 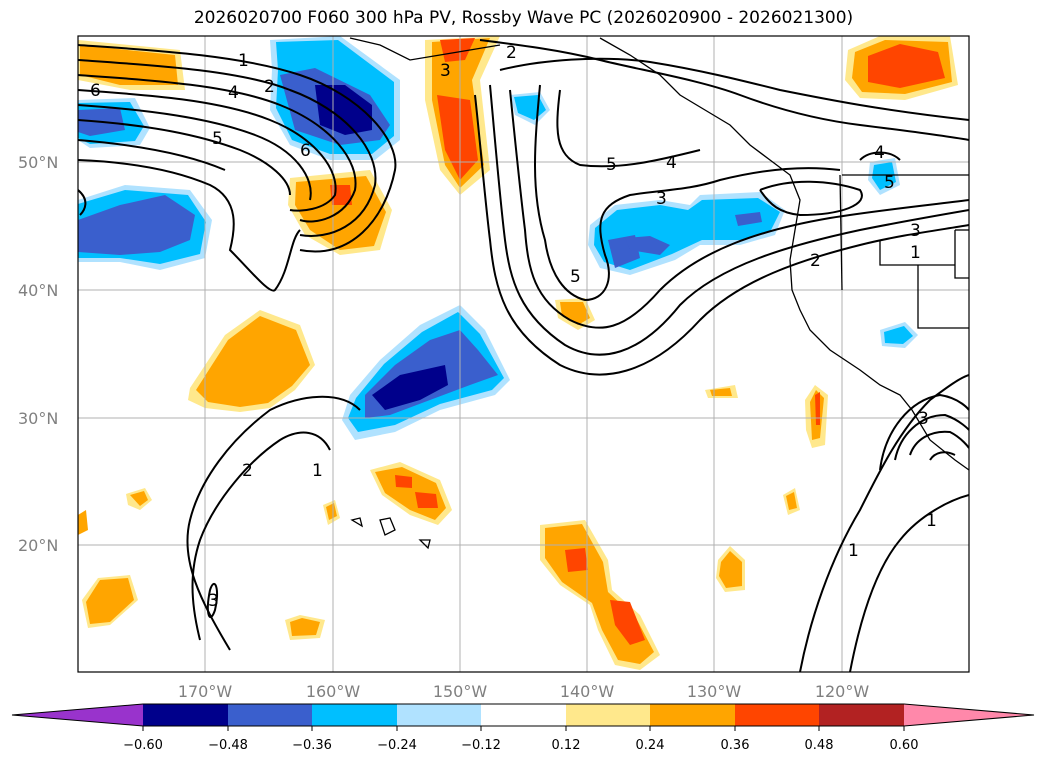 I want to click on lon-label: 140°W, so click(x=587, y=691).